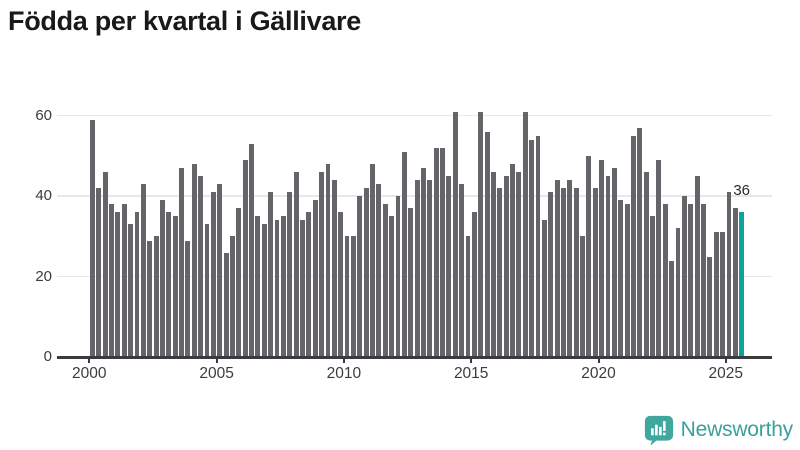  Describe the element at coordinates (89, 373) in the screenshot. I see `x-tick-label: 2000` at that location.